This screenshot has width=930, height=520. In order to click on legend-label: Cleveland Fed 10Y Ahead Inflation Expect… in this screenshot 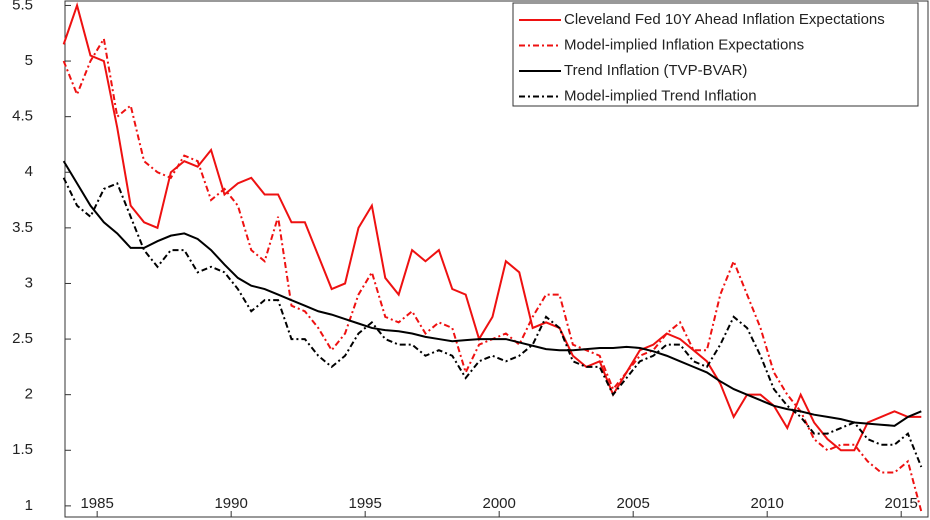, I will do `click(724, 19)`.